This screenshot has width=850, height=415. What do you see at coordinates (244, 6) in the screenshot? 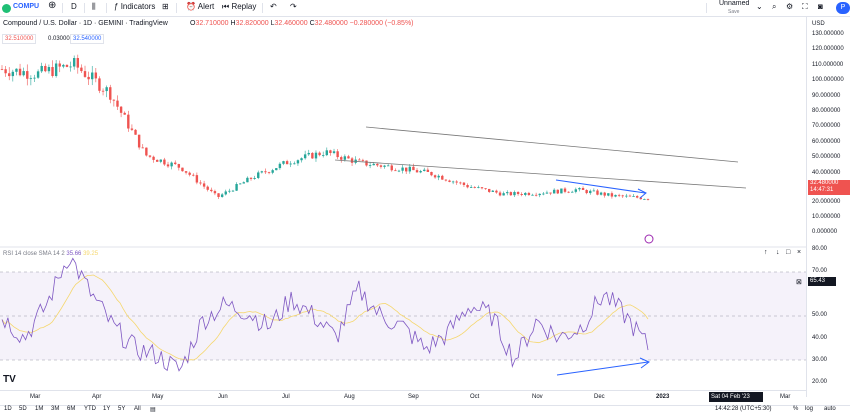
I see `replay-label: Replay` at bounding box center [244, 6].